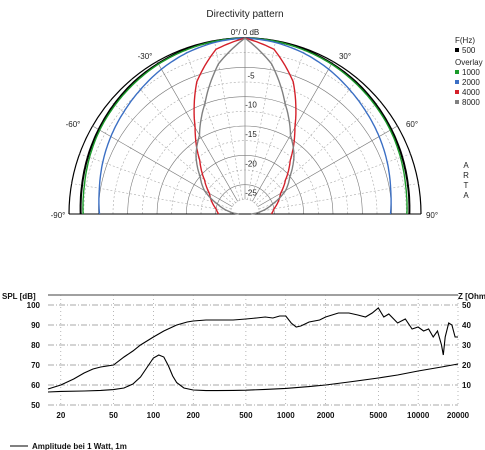 The width and height of the screenshot is (485, 450). What do you see at coordinates (251, 75) in the screenshot?
I see `ring-label: -5` at bounding box center [251, 75].